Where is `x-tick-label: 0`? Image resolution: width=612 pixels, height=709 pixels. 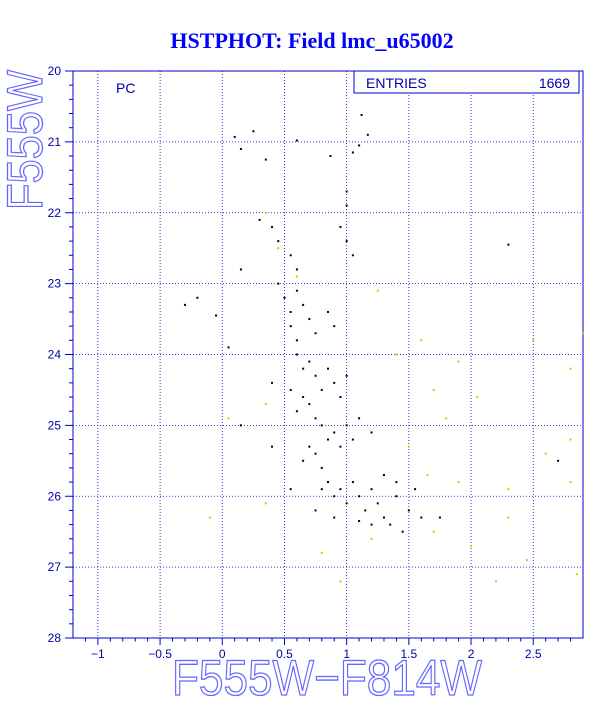
x-tick-label: 0 is located at coordinates (222, 654).